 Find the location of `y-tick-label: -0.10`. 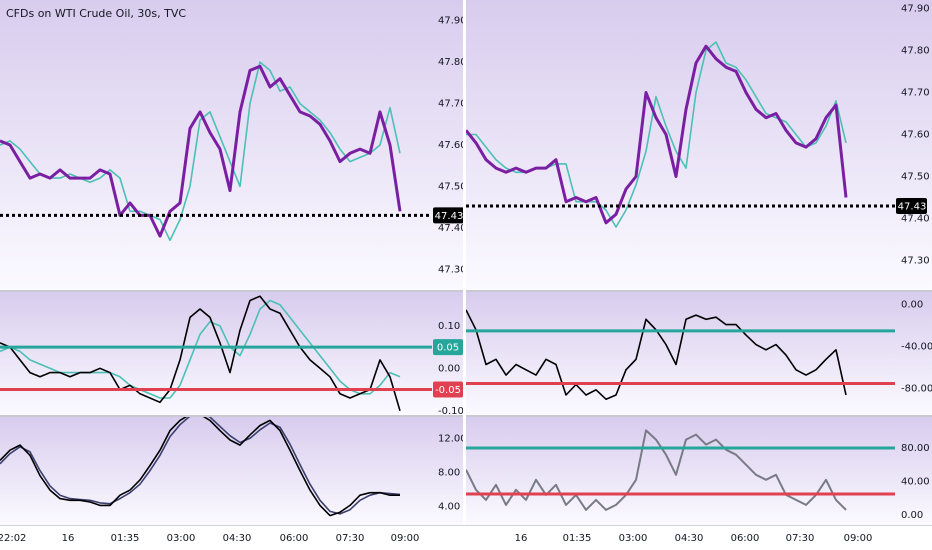

y-tick-label: -0.10 is located at coordinates (451, 411).